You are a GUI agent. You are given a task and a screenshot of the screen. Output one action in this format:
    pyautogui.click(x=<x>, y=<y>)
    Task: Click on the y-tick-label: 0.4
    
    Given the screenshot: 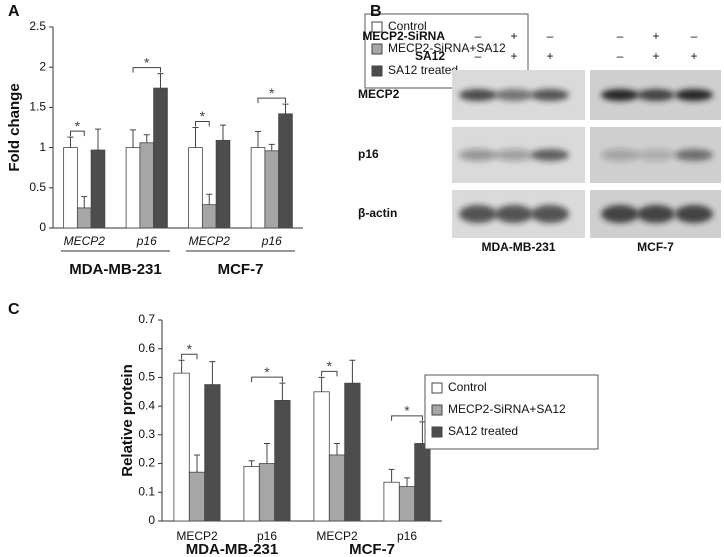 What is the action you would take?
    pyautogui.click(x=146, y=405)
    